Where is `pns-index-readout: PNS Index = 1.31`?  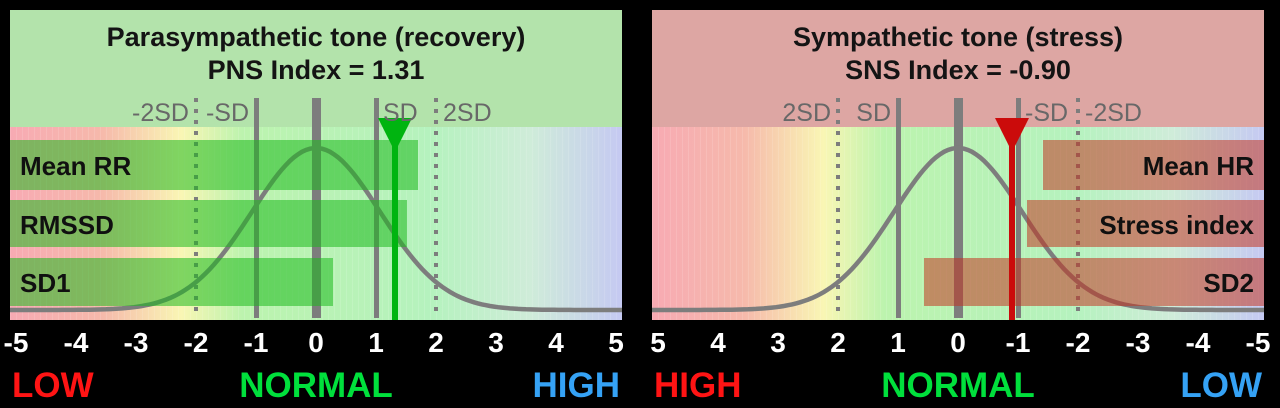
pns-index-readout: PNS Index = 1.31 is located at coordinates (316, 70).